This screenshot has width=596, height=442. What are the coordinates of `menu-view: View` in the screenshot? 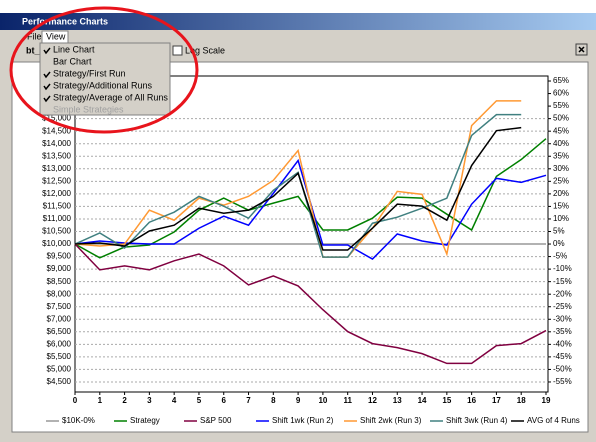 It's located at (56, 36).